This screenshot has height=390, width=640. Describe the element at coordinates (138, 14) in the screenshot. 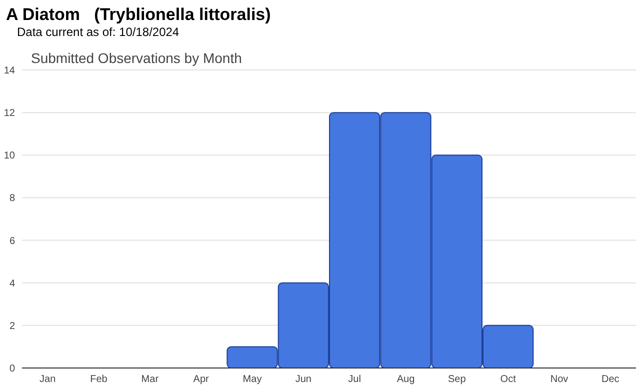

I see `chart-title: A Diatom (Tryblionella littoralis)` at that location.